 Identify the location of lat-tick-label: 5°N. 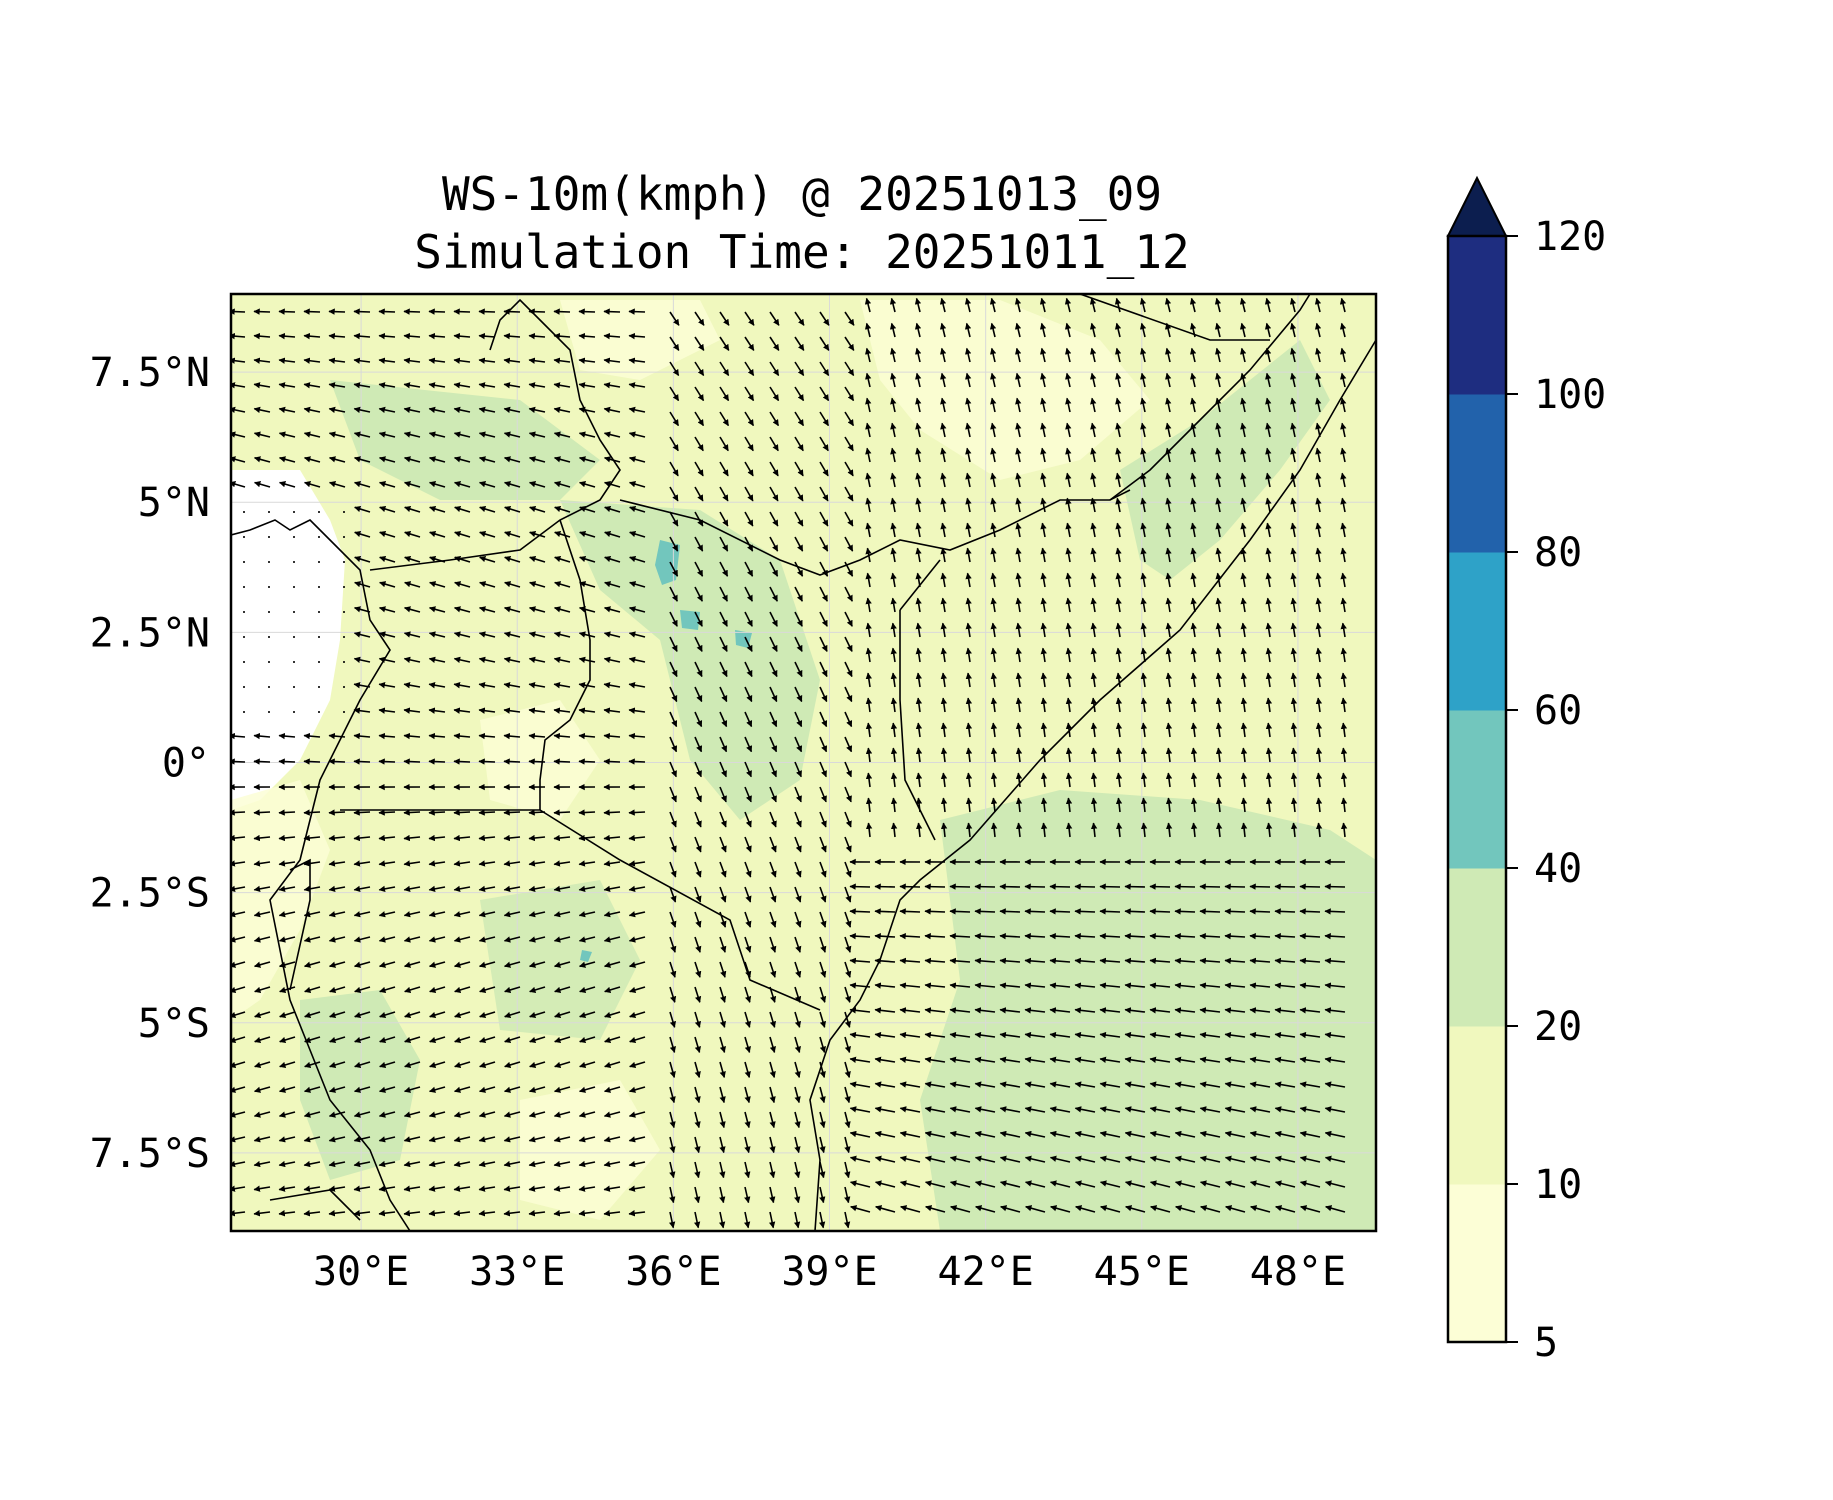
(174, 503).